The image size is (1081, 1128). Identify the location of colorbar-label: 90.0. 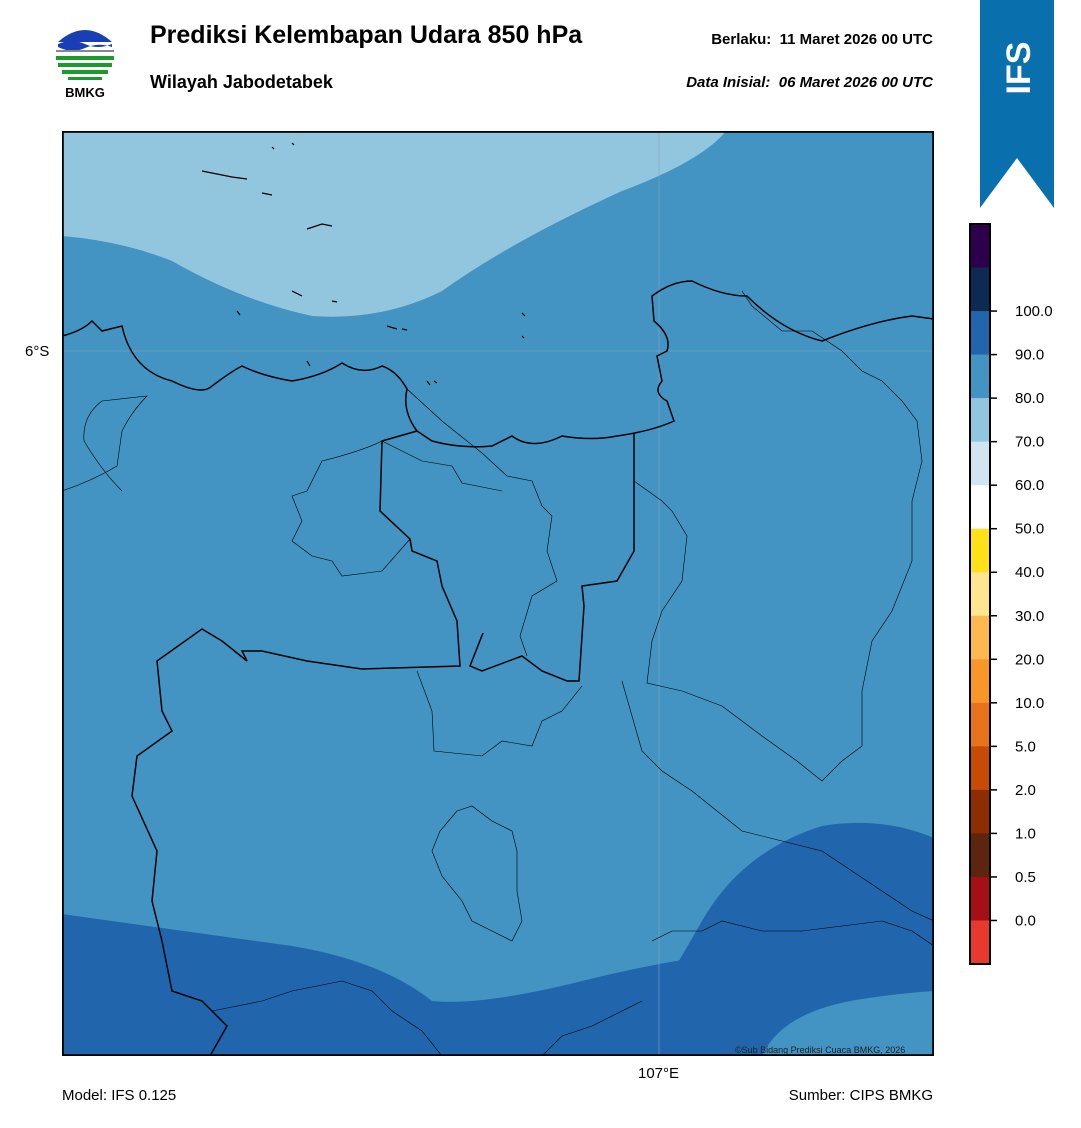
(1029, 355).